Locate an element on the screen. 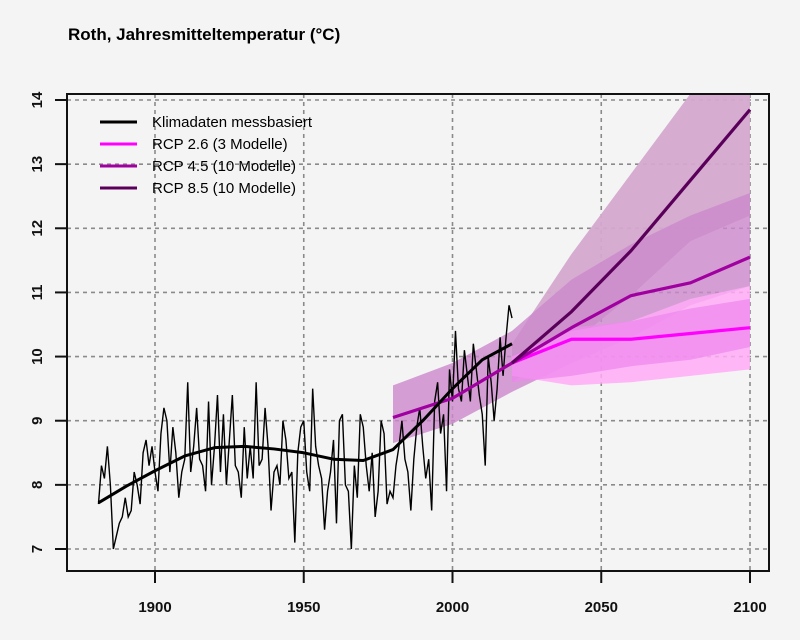  x-tick-label: 2050 is located at coordinates (601, 607).